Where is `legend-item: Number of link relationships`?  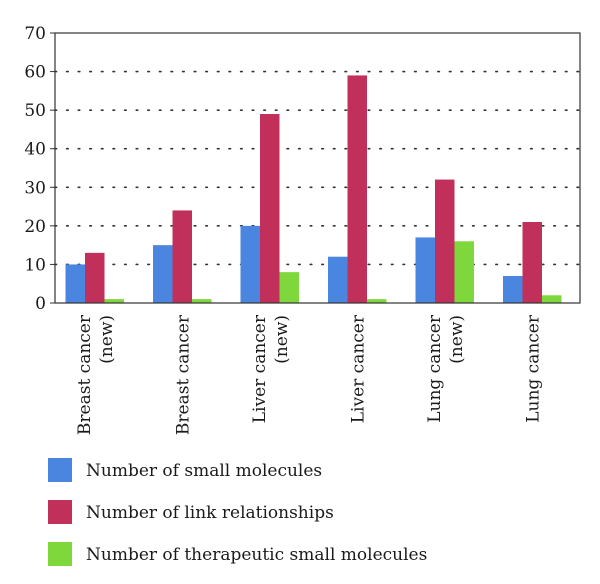
legend-item: Number of link relationships is located at coordinates (191, 512).